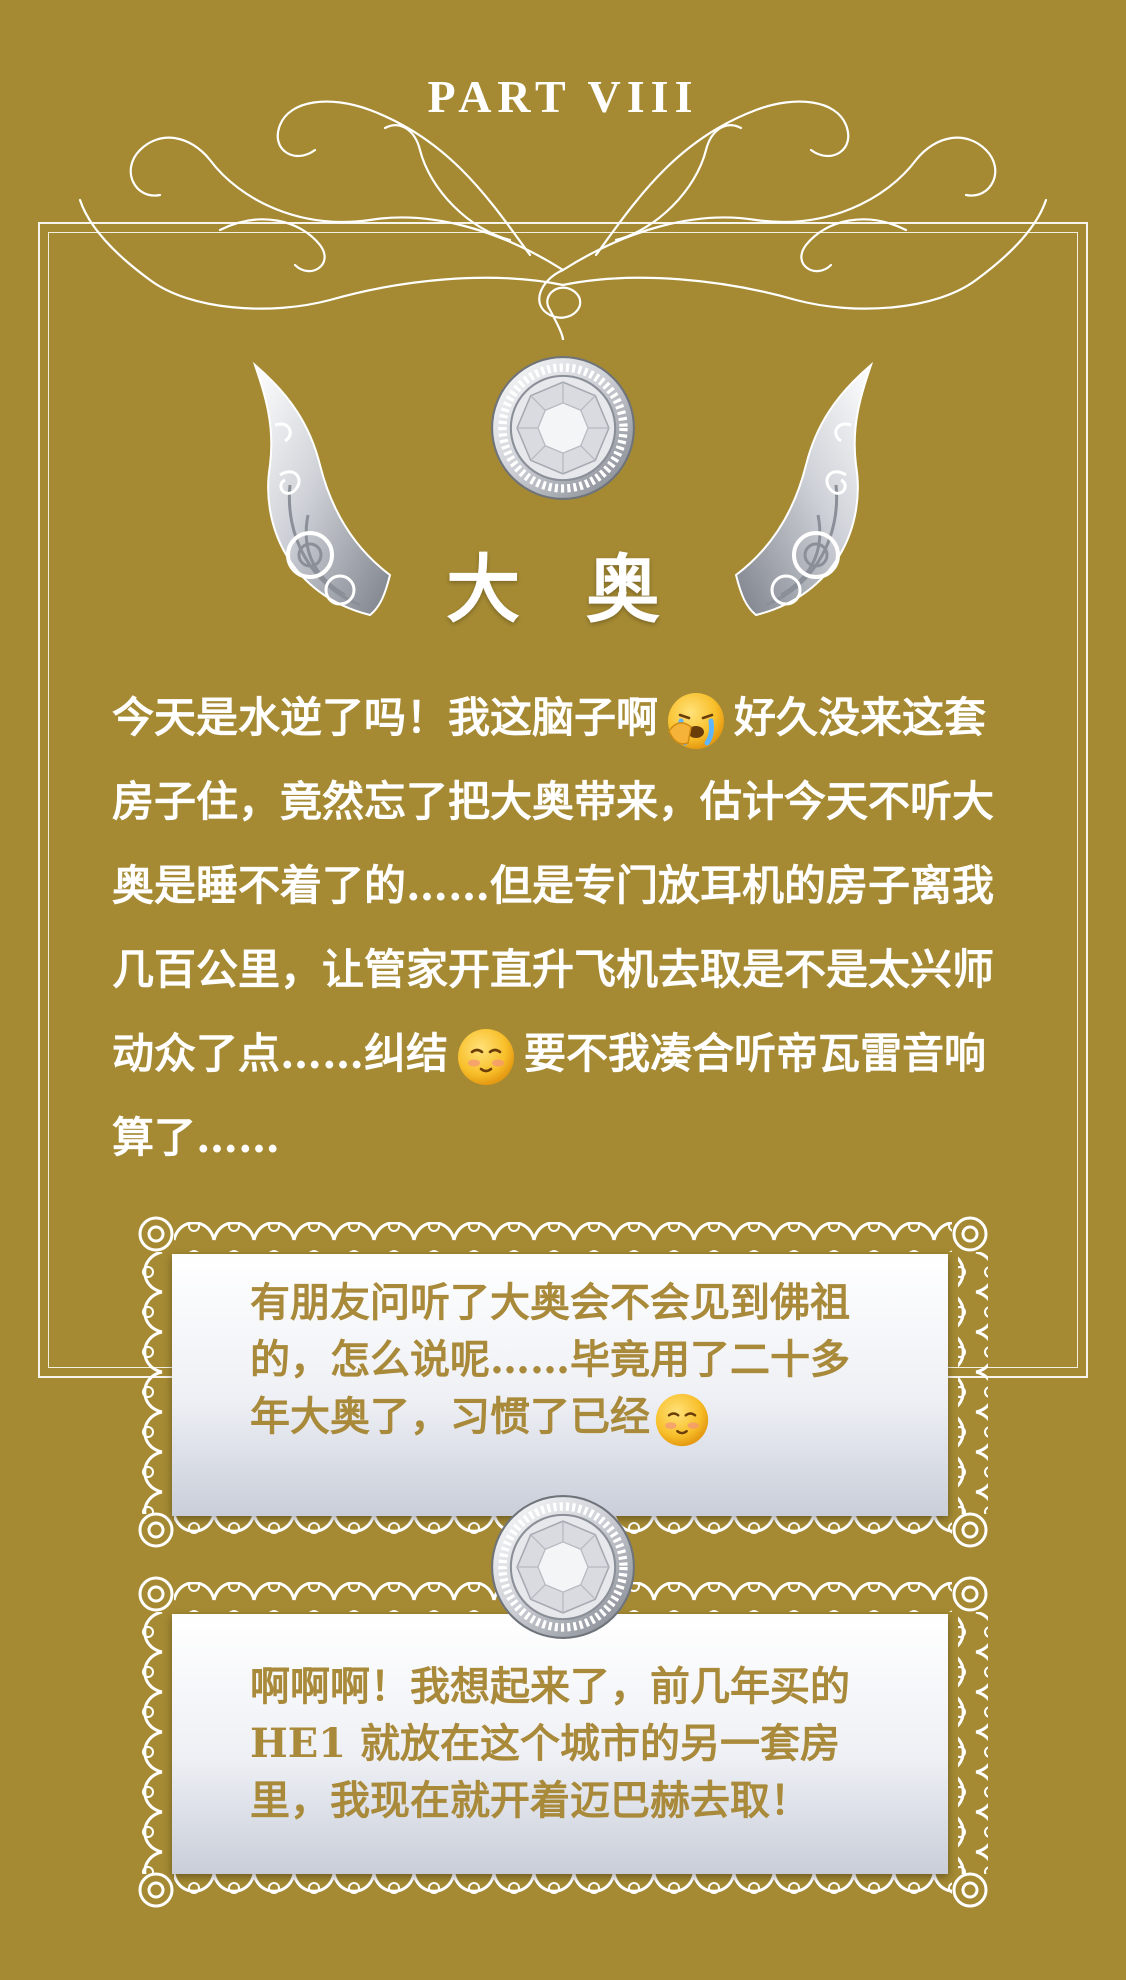 The height and width of the screenshot is (1980, 1126). Describe the element at coordinates (385, 717) in the screenshot. I see `body-text-segment-1: 今天是水逆了吗！我这脑子啊` at that location.